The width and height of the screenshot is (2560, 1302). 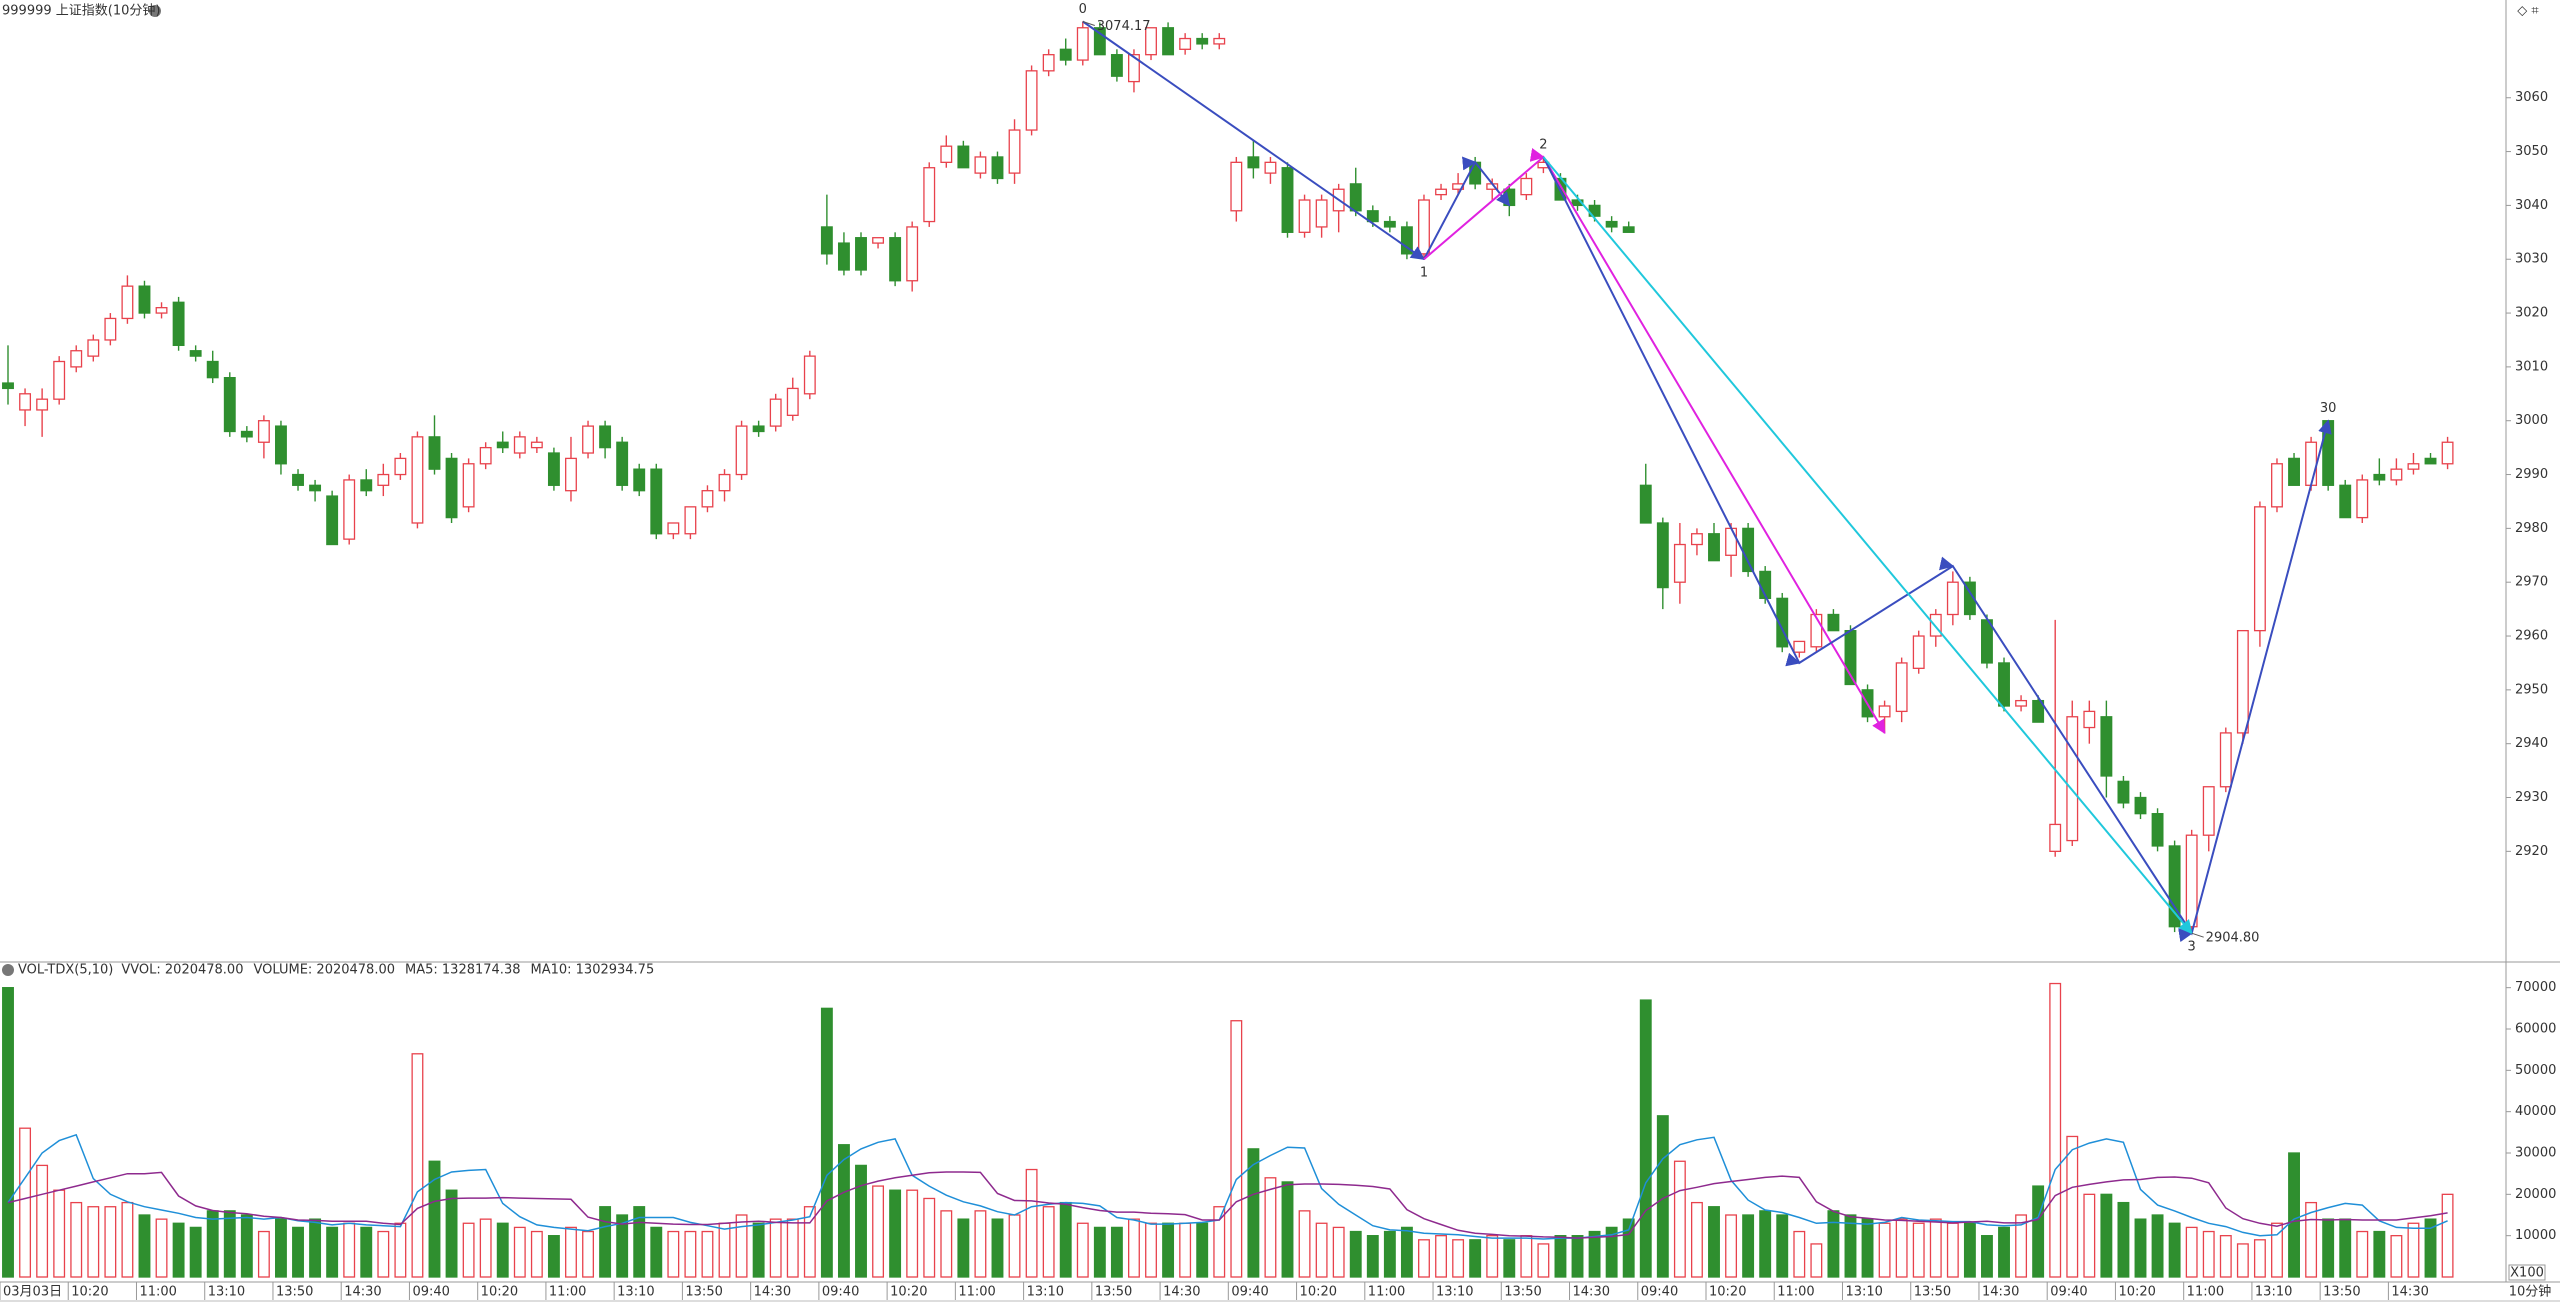 What do you see at coordinates (592, 970) in the screenshot?
I see `indicator-label: MA10: 1302934.75` at bounding box center [592, 970].